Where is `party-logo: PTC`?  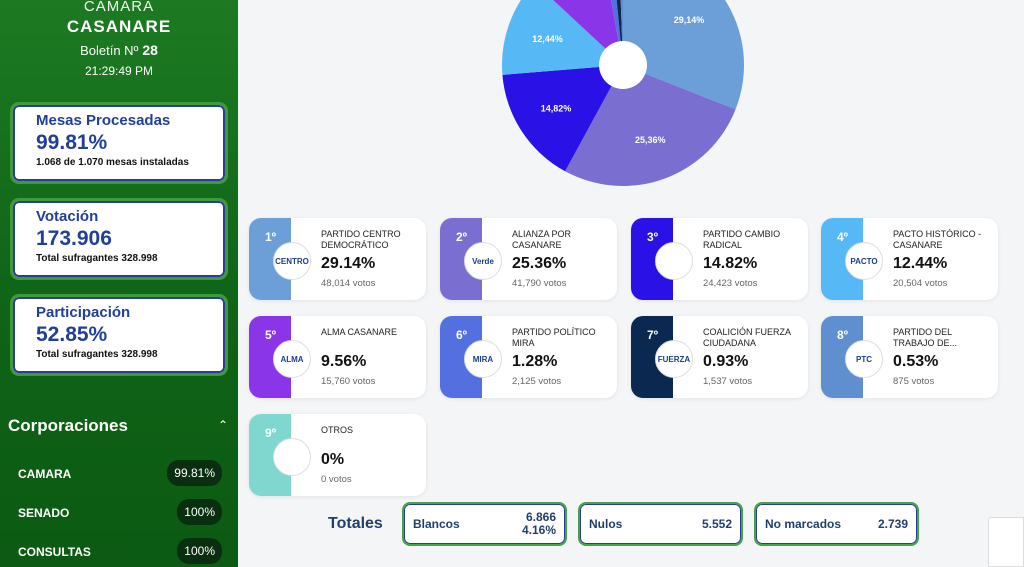 party-logo: PTC is located at coordinates (864, 359).